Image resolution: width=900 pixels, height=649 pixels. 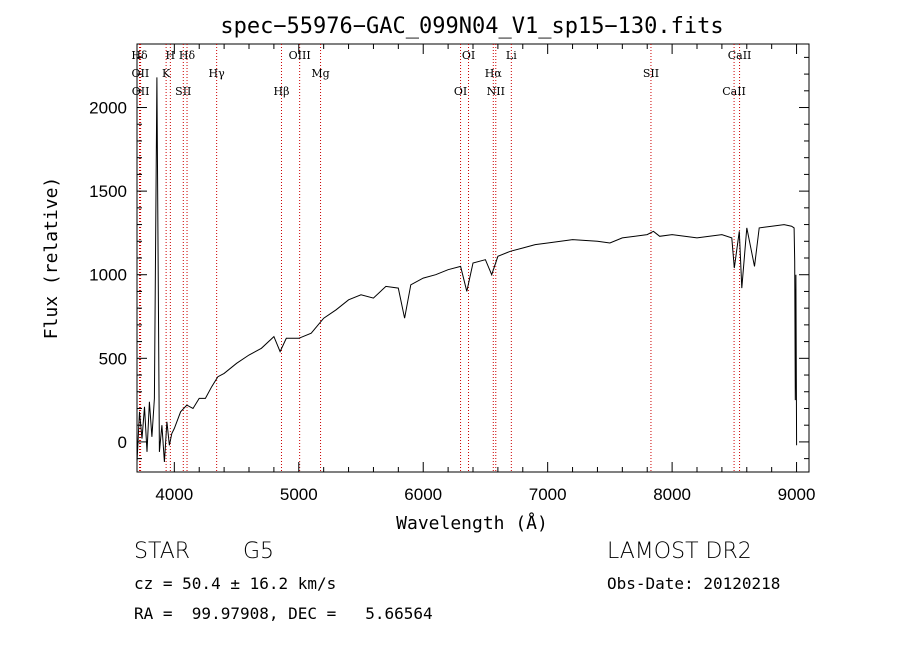 I want to click on coordinates: RA = 99.97908, DEC = 5.66564, so click(x=283, y=613).